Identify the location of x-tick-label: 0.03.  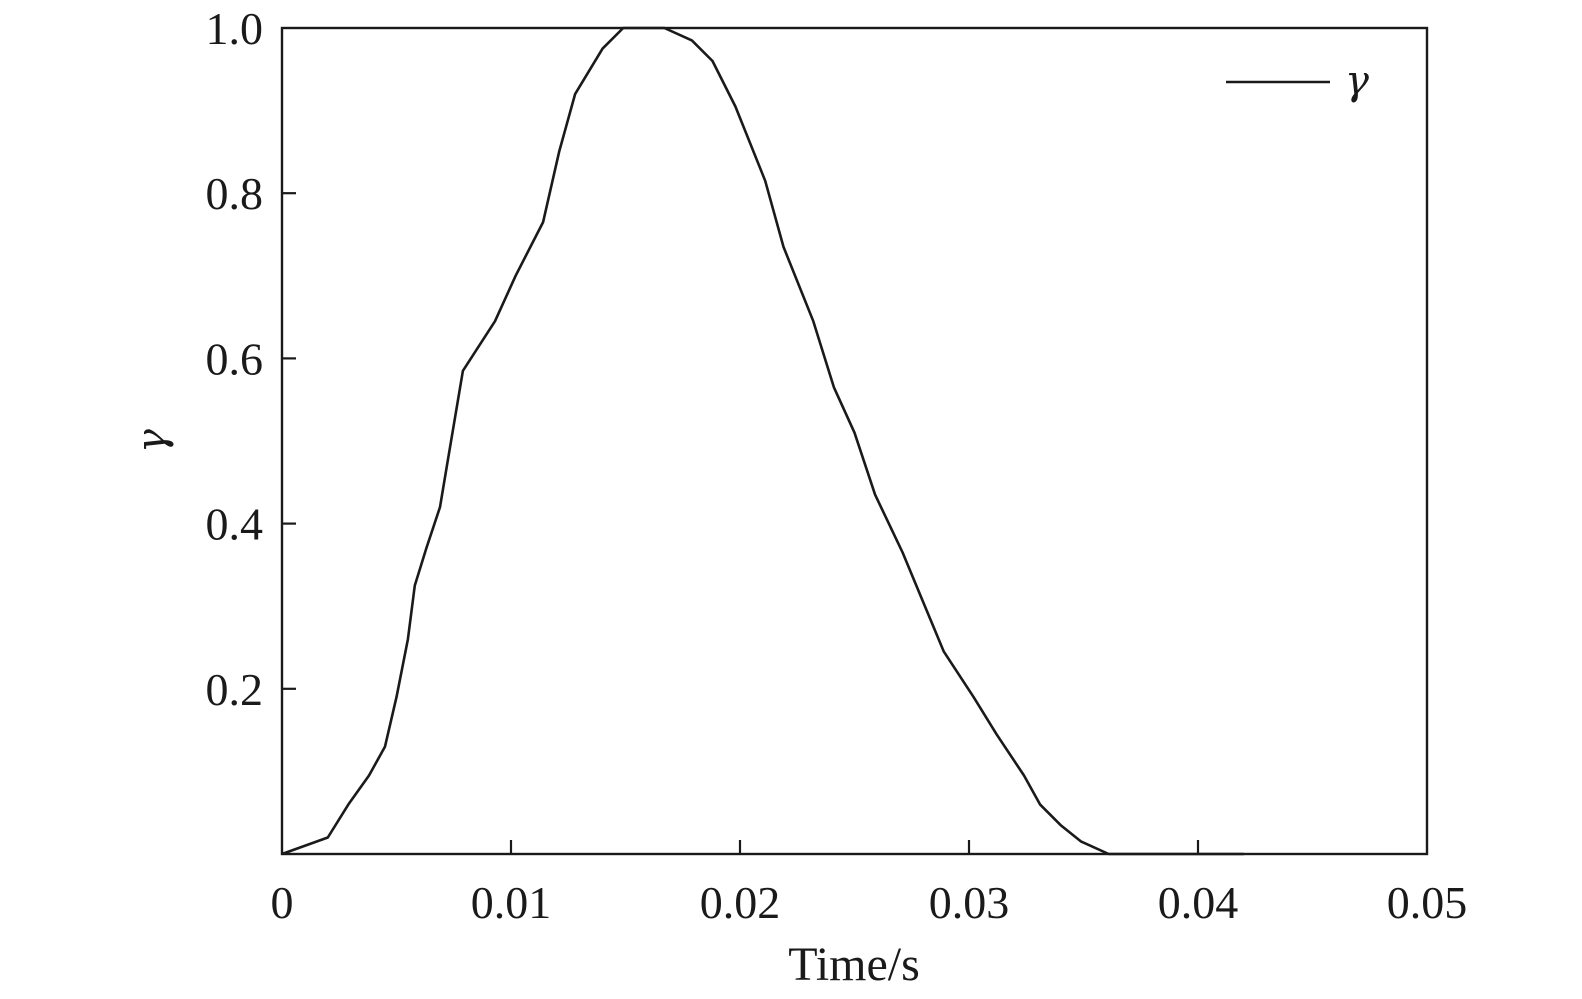
(969, 902).